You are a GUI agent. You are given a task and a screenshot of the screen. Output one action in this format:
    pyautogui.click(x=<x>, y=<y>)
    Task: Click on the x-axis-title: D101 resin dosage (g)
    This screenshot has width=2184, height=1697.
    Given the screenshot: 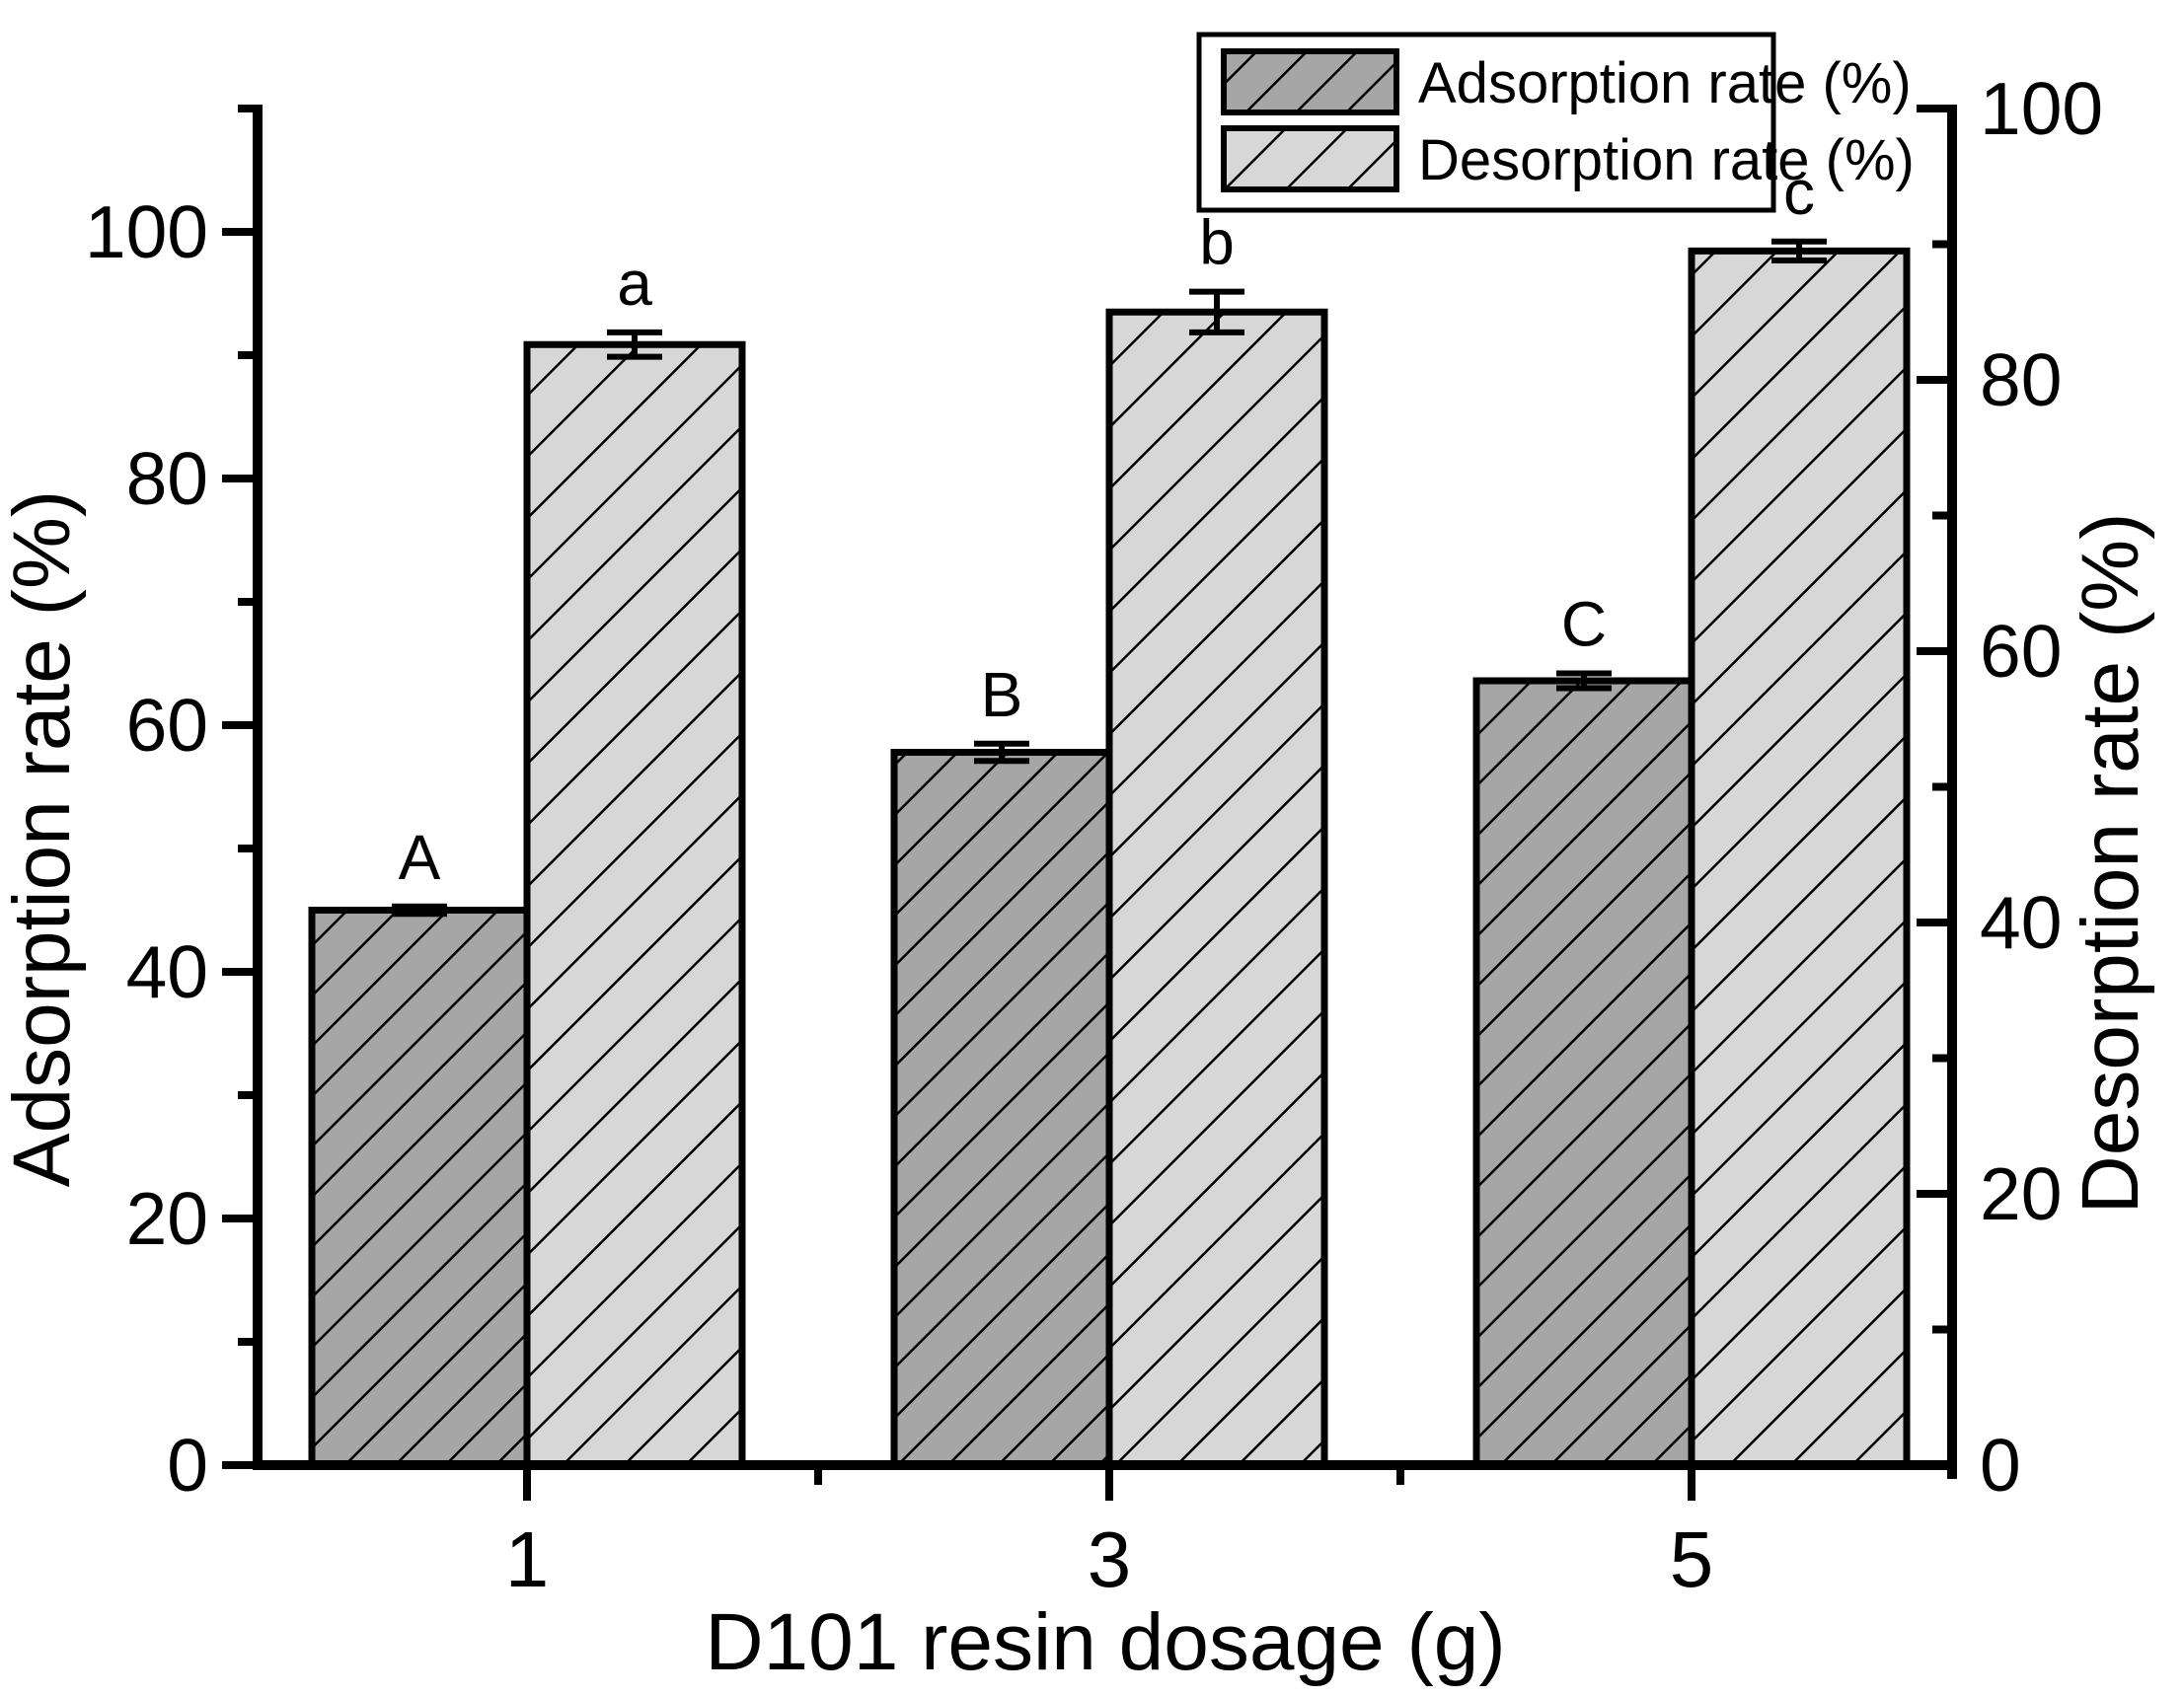 What is the action you would take?
    pyautogui.click(x=1105, y=1642)
    